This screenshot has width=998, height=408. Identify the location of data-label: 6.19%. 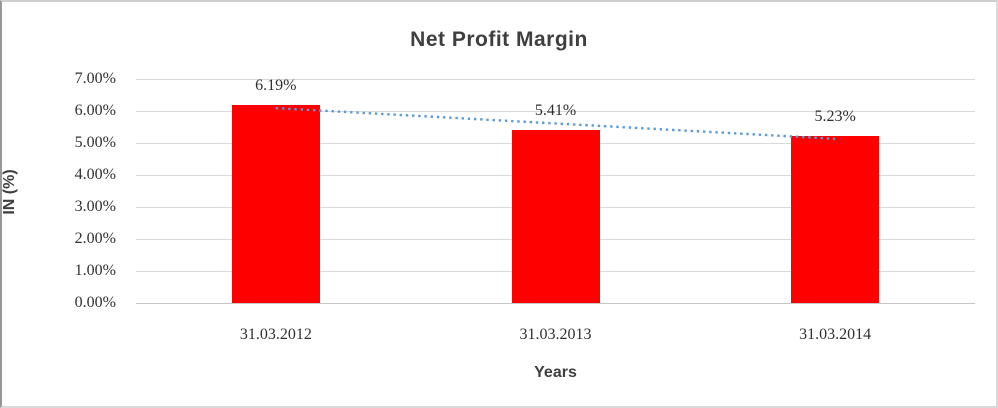
(276, 85).